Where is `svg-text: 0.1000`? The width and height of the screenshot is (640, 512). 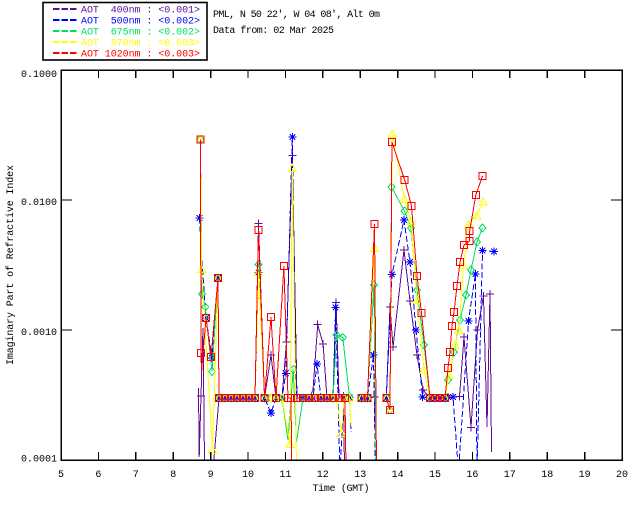 svg-text: 0.1000 is located at coordinates (39, 75).